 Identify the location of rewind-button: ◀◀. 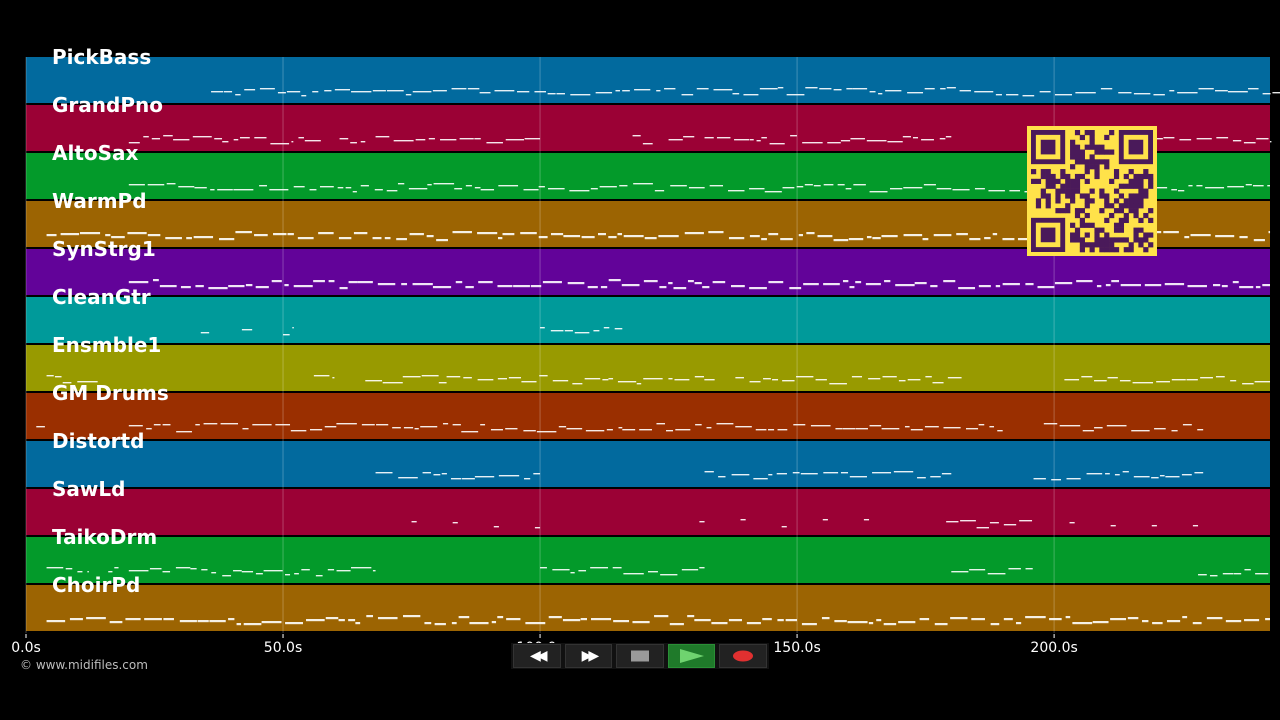
(537, 656).